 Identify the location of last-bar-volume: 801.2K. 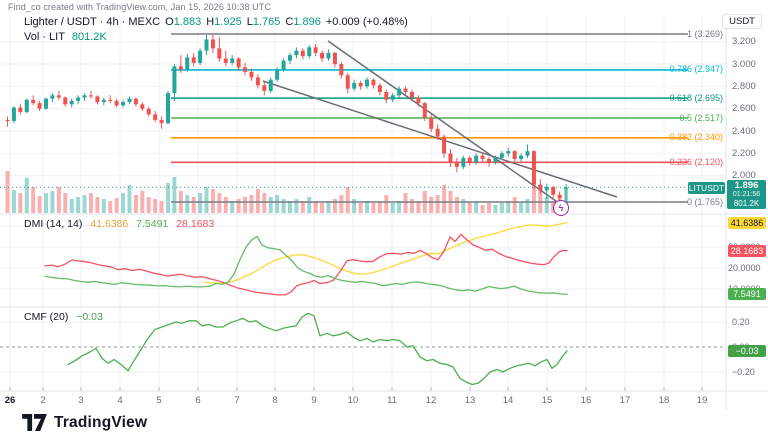
(746, 203).